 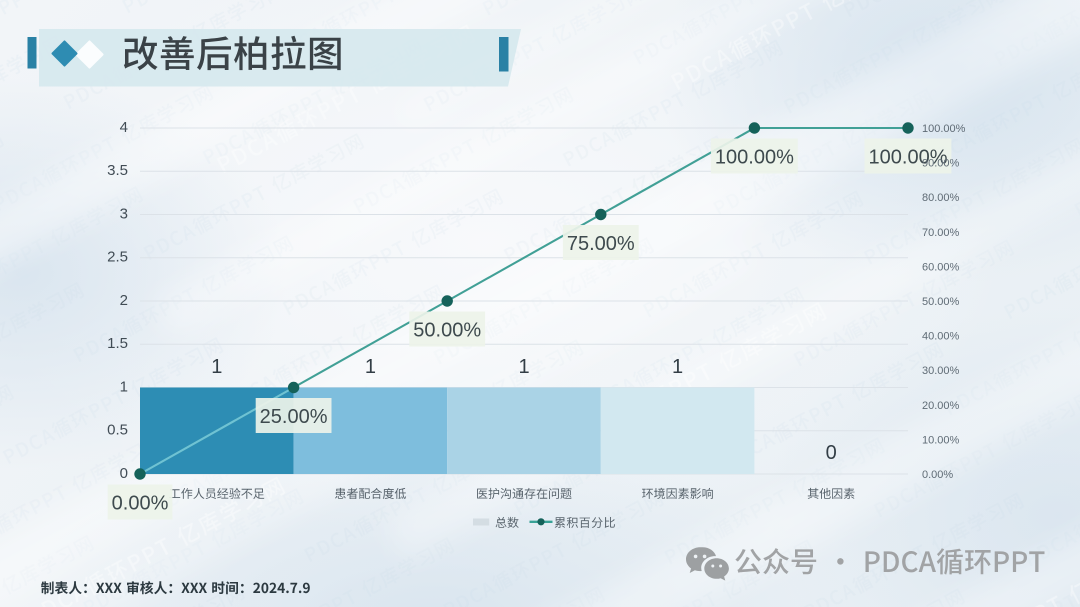 What do you see at coordinates (601, 244) in the screenshot?
I see `svg-text: 75.00%` at bounding box center [601, 244].